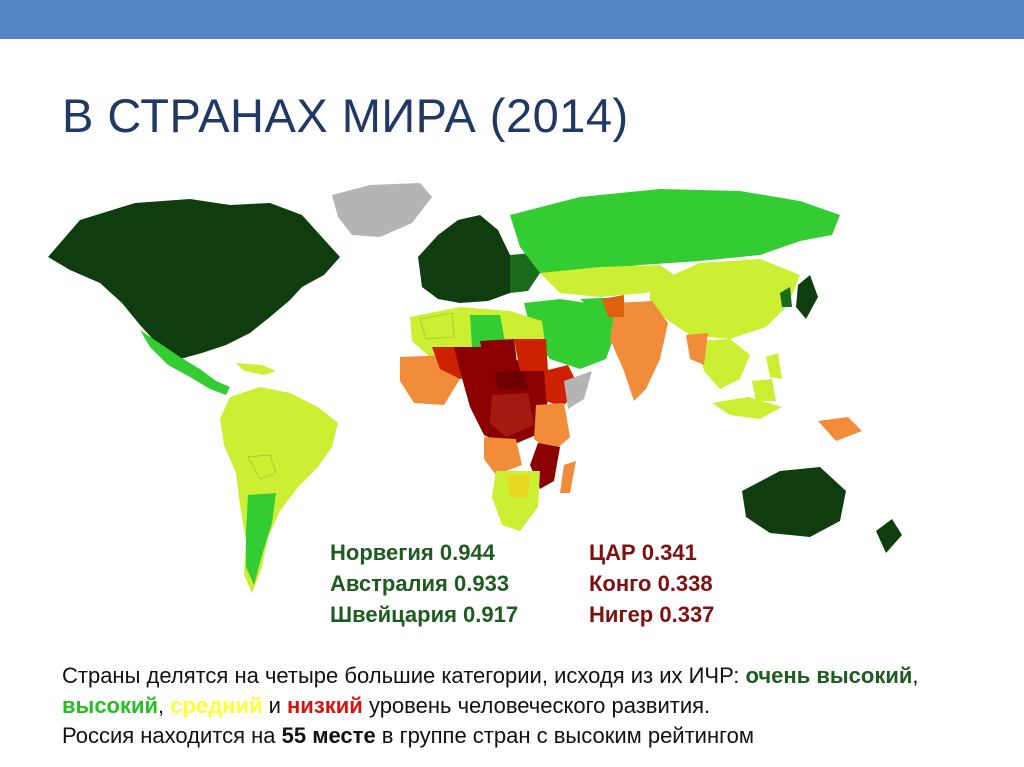  What do you see at coordinates (512, 19) in the screenshot?
I see `top-accent-bar` at bounding box center [512, 19].